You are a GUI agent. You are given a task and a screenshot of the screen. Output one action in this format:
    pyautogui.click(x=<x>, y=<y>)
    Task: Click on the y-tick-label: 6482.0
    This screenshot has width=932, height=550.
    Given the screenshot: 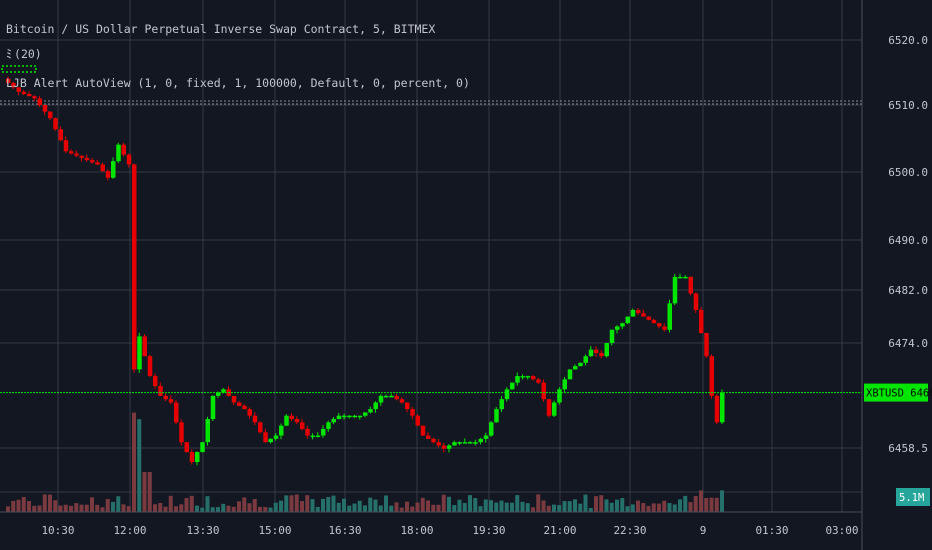 What is the action you would take?
    pyautogui.click(x=908, y=290)
    